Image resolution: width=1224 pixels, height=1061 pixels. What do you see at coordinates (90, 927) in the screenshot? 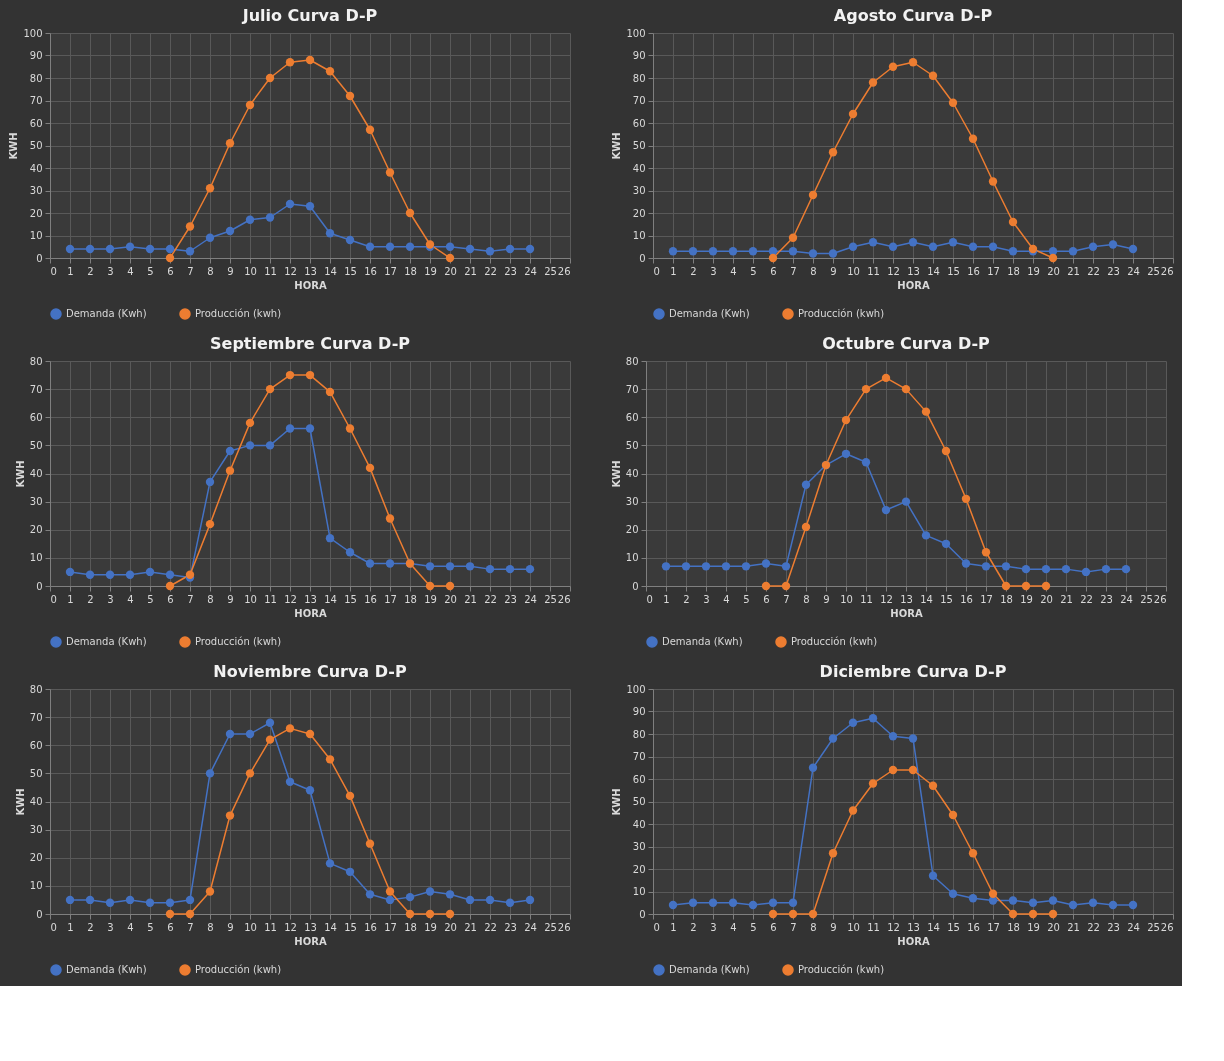
I see `x-tick-label: 2` at bounding box center [90, 927].